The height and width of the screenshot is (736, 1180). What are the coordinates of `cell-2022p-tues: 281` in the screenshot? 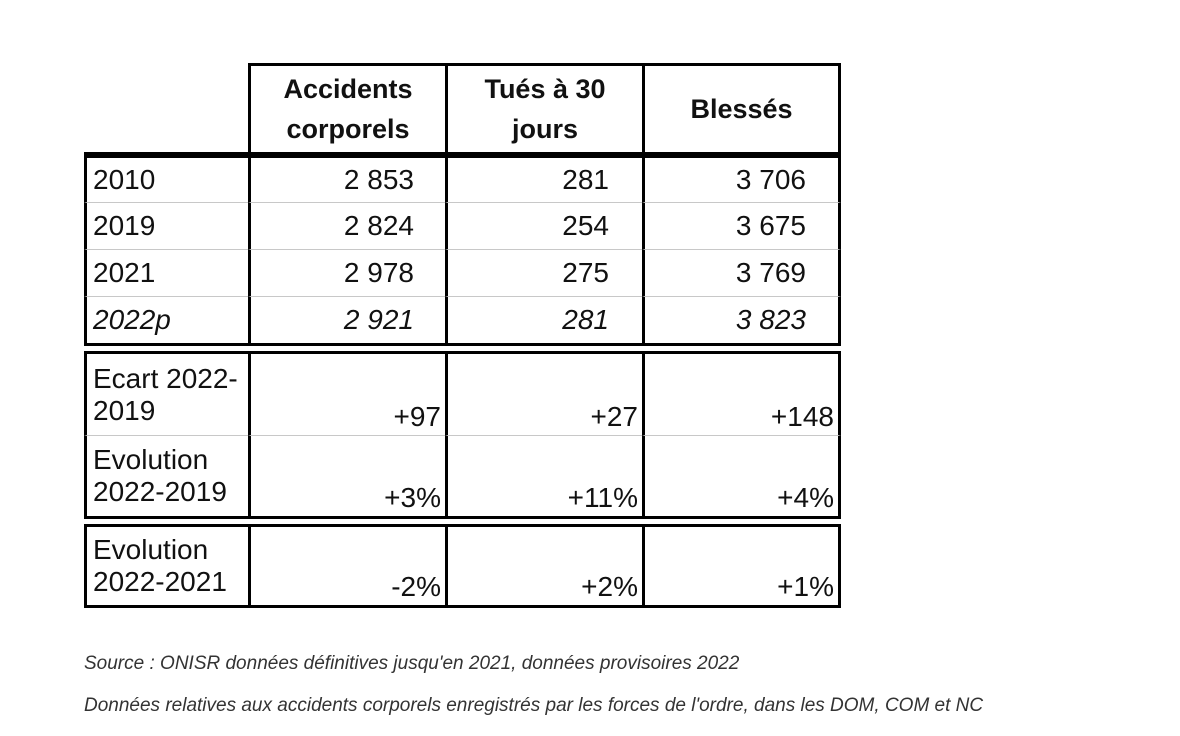 It's located at (543, 321).